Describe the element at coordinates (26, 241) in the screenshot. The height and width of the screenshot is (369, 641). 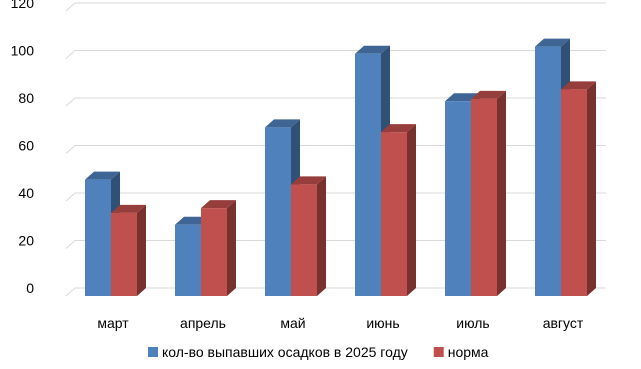
I see `y-tick-label: 20` at that location.